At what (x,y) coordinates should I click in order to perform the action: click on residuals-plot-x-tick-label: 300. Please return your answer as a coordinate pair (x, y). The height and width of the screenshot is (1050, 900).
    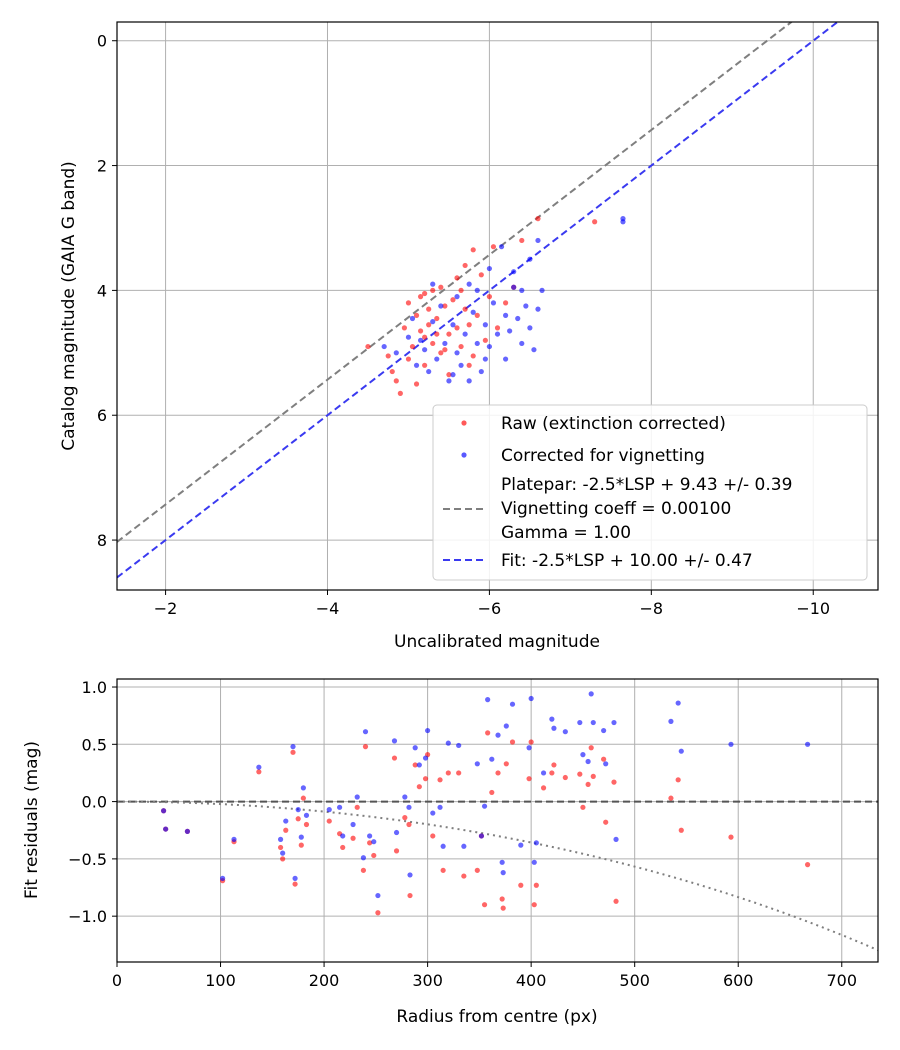
    Looking at the image, I should click on (427, 980).